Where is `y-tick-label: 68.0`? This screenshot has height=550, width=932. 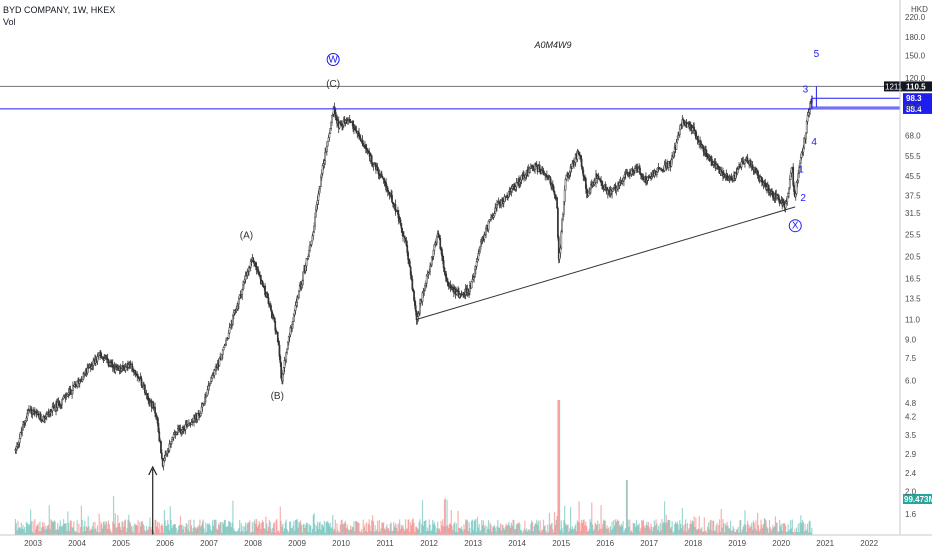 y-tick-label: 68.0 is located at coordinates (913, 135).